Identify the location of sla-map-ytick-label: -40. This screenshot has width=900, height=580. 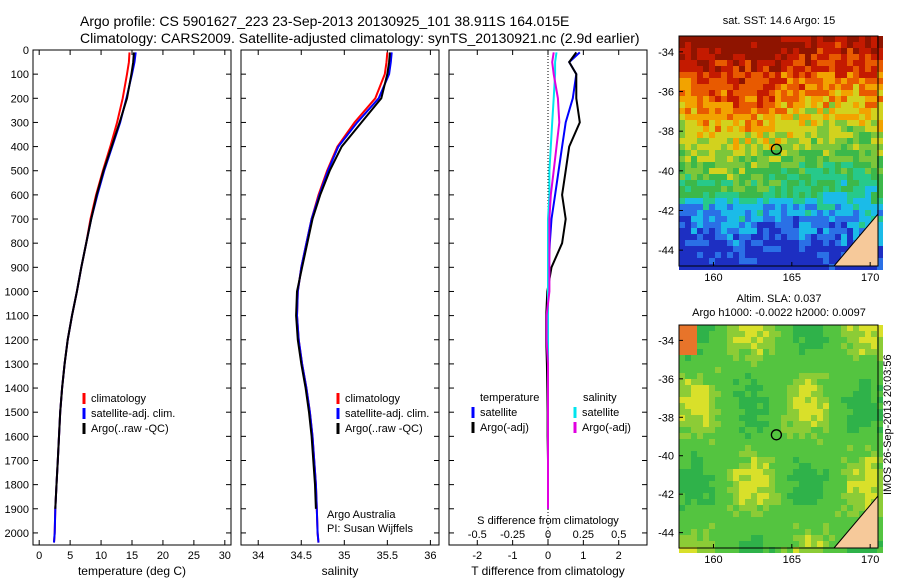
(666, 457).